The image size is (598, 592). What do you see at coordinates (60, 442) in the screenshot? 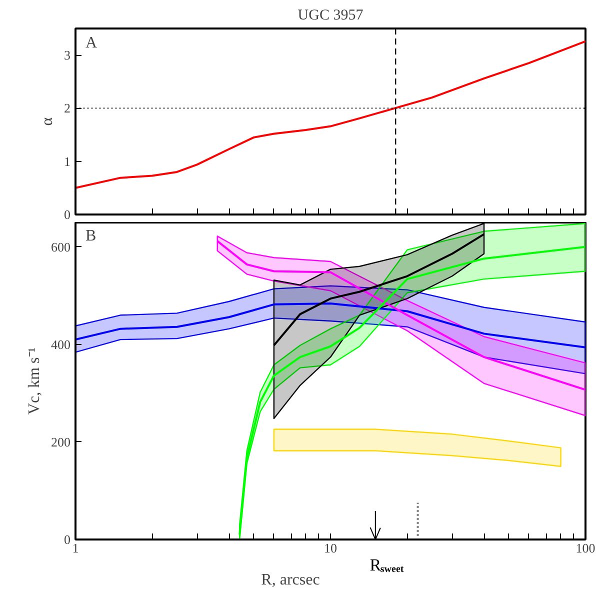
I see `y-tick-label: 200` at bounding box center [60, 442].